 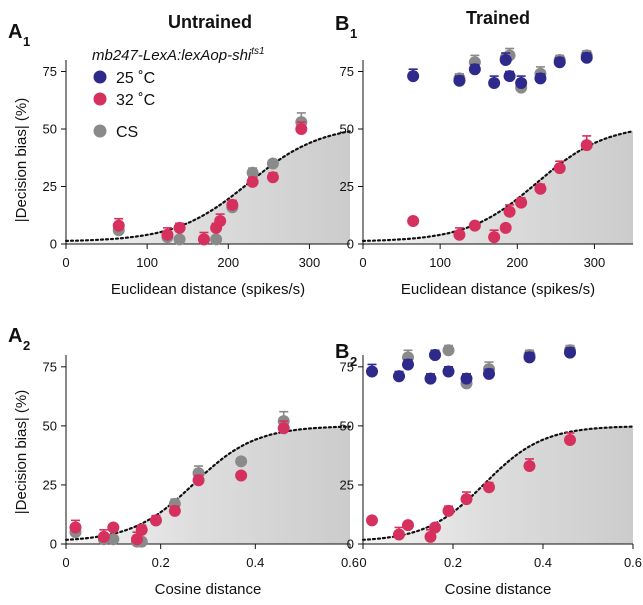 I want to click on legend: mb247-LexA:lexAop-shits1 25 ˚C 32 ˚C CS, so click(x=178, y=93).